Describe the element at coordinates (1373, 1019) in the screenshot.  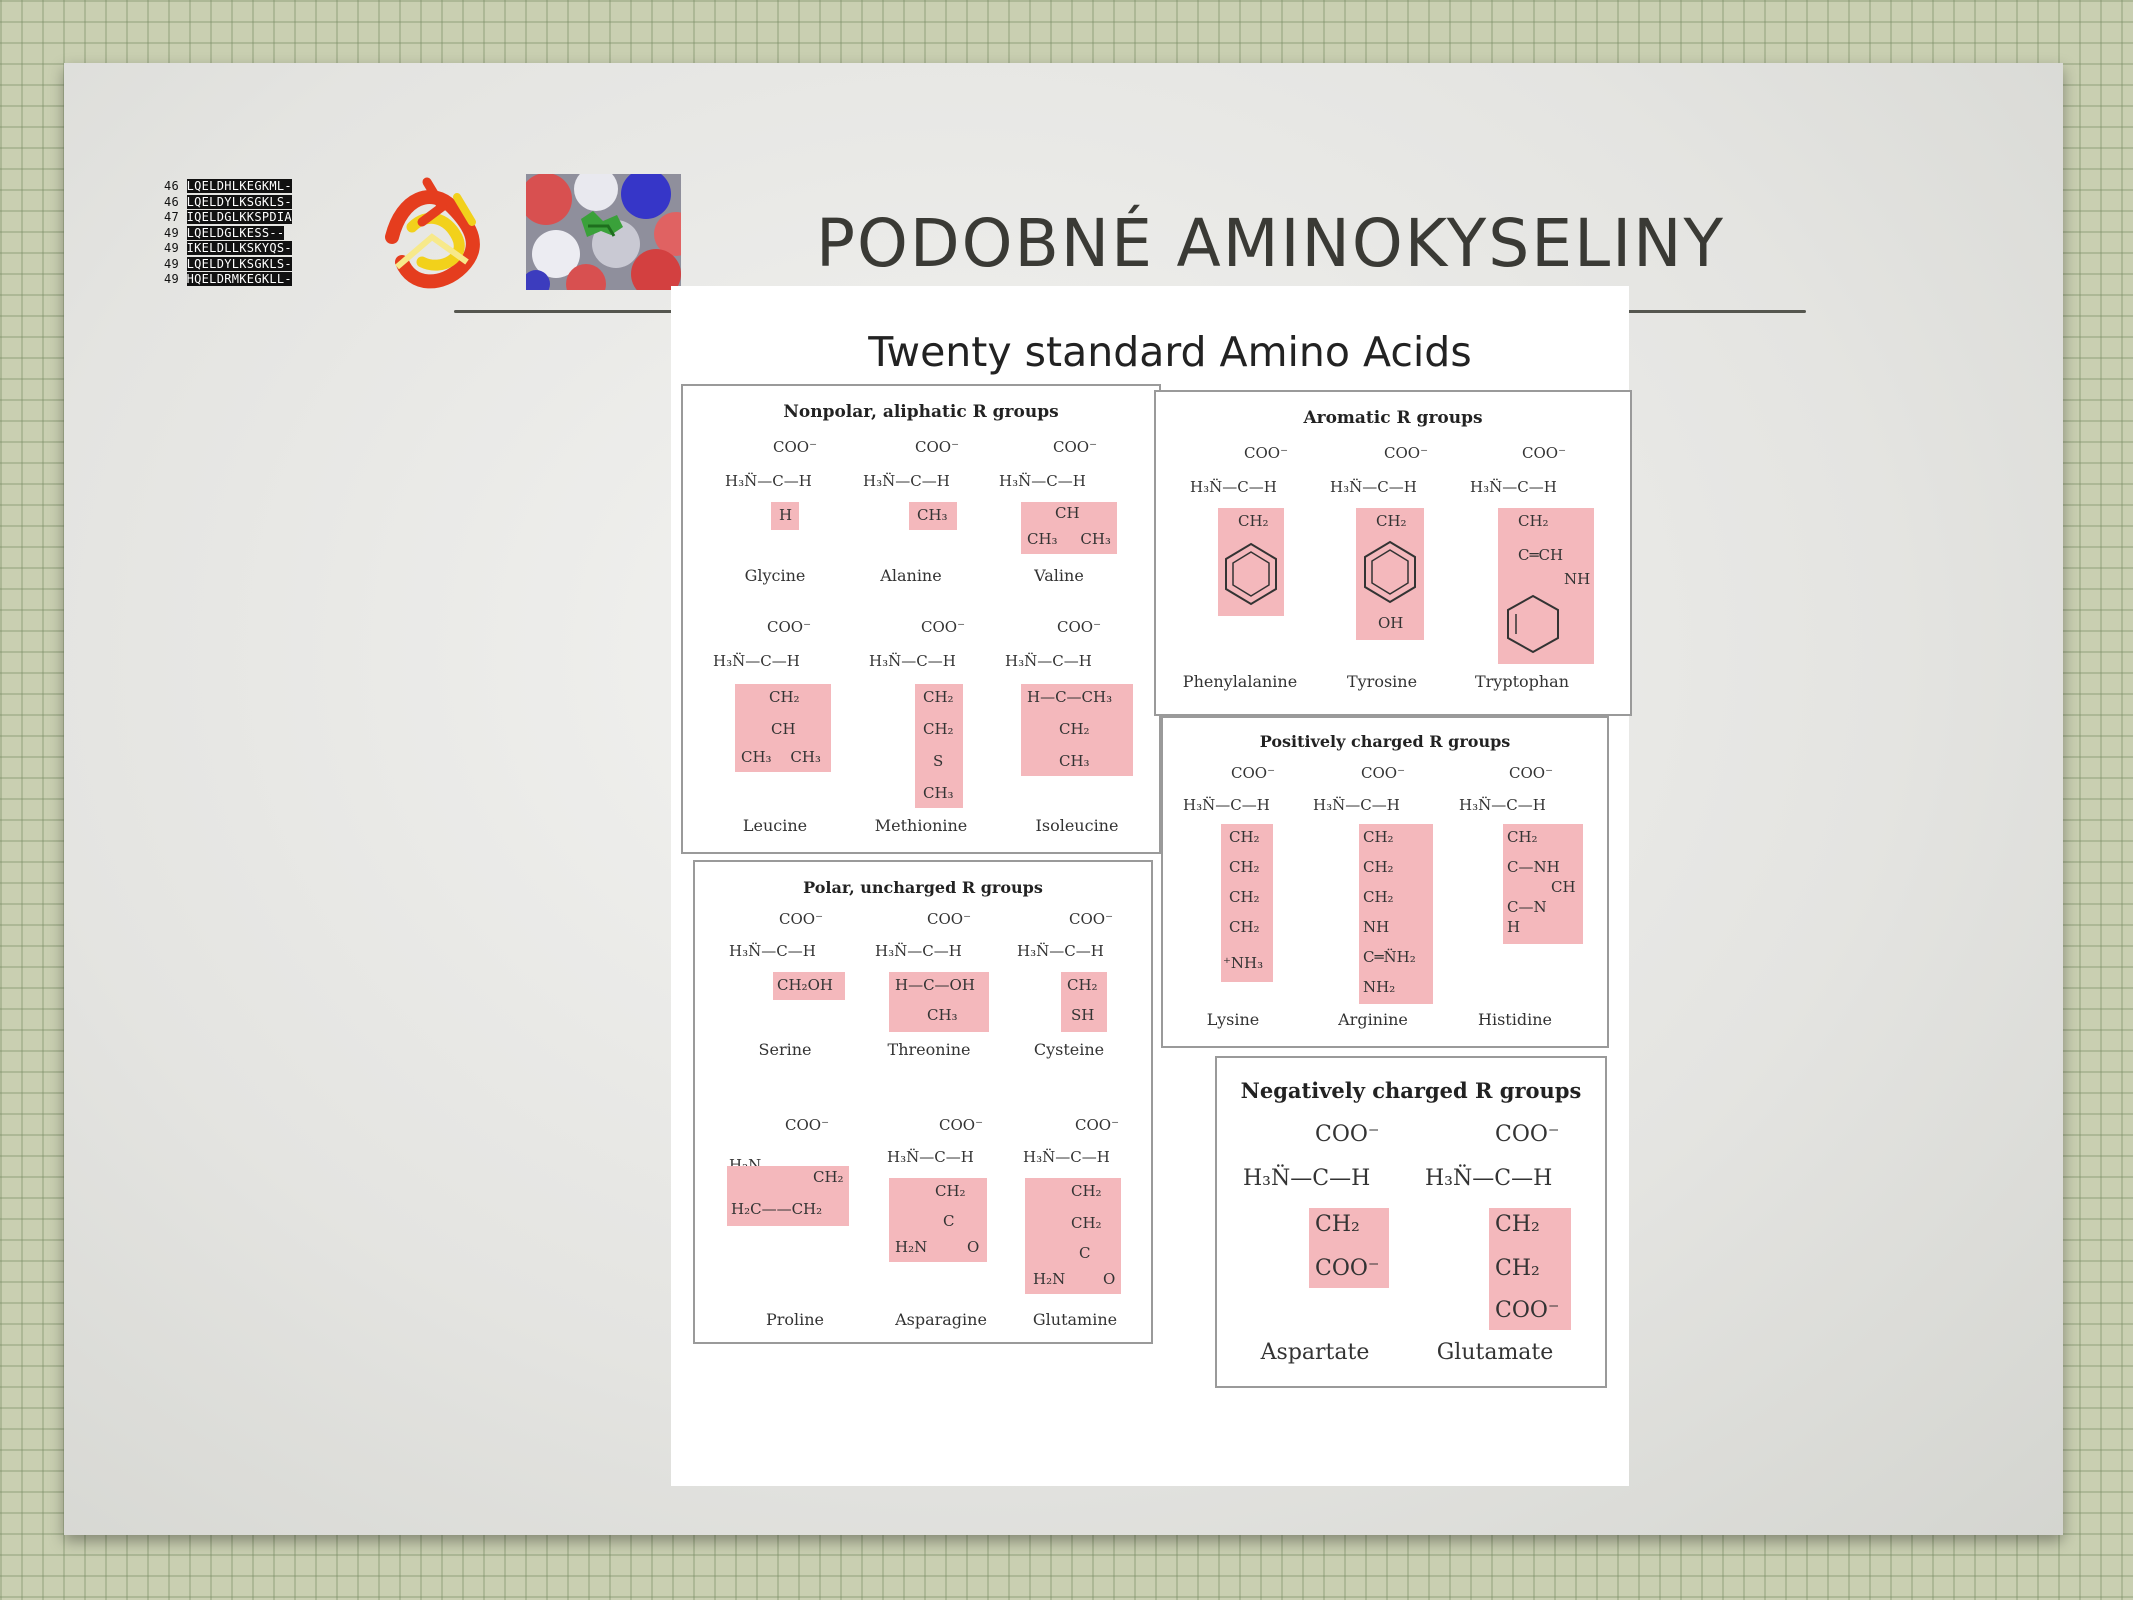
I see `acid-name: Arginine` at that location.